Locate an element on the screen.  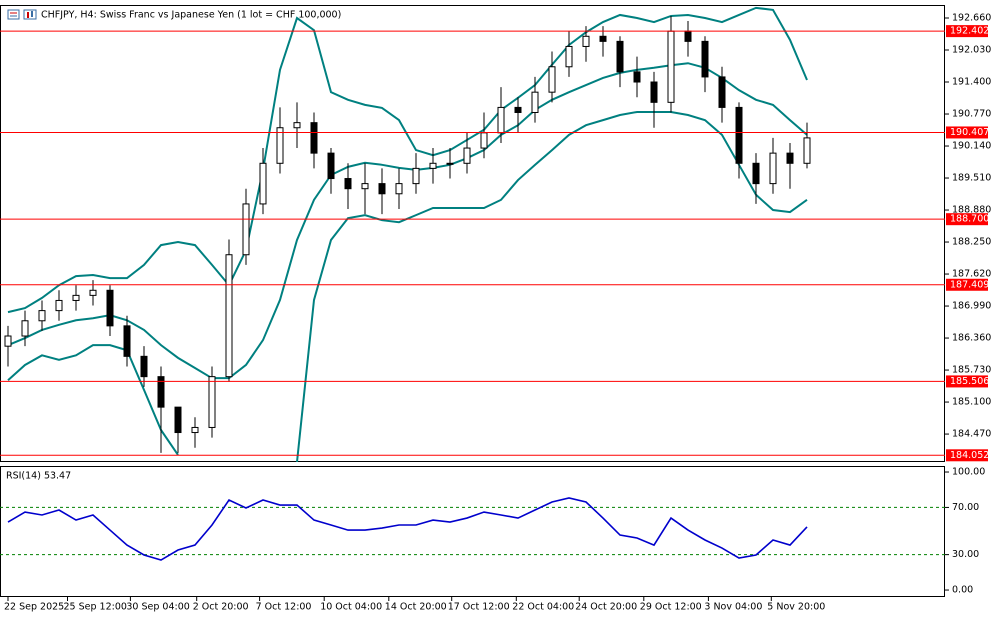
rsi-tick-label: 100.00 is located at coordinates (968, 472).